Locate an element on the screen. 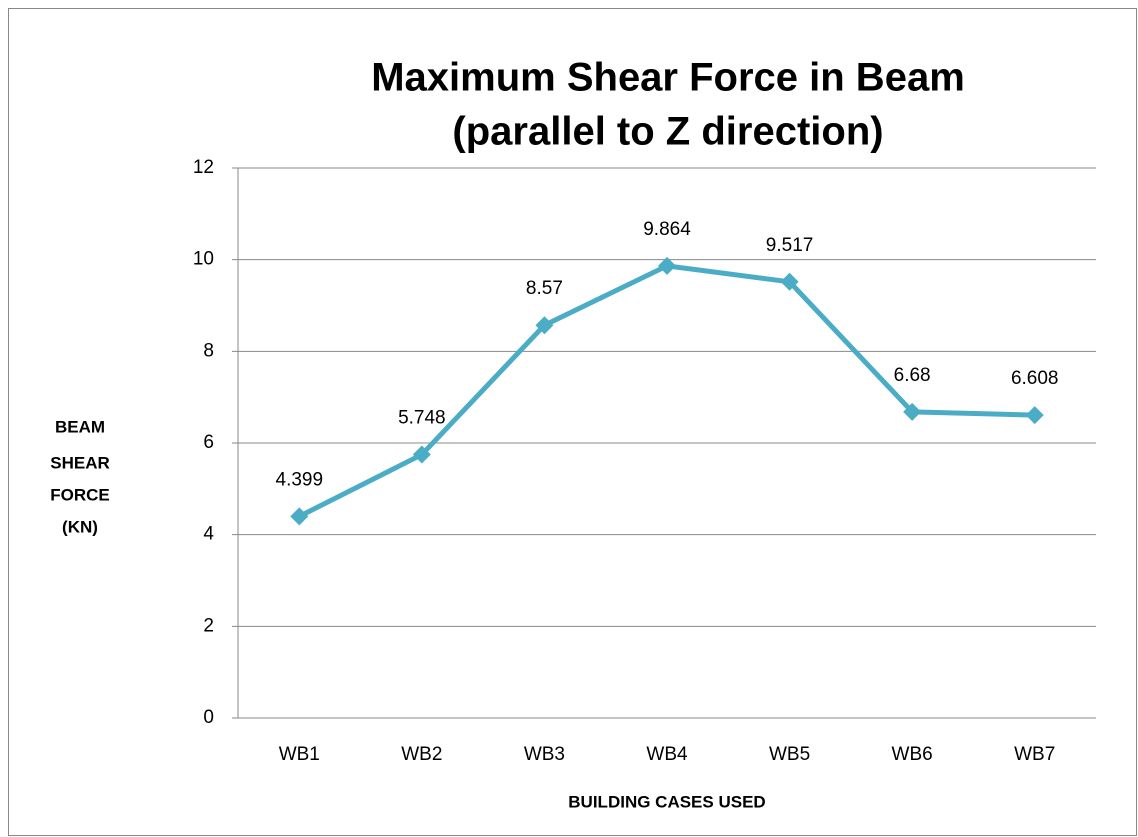 The height and width of the screenshot is (837, 1138). y-axis-label: (KN) is located at coordinates (80, 526).